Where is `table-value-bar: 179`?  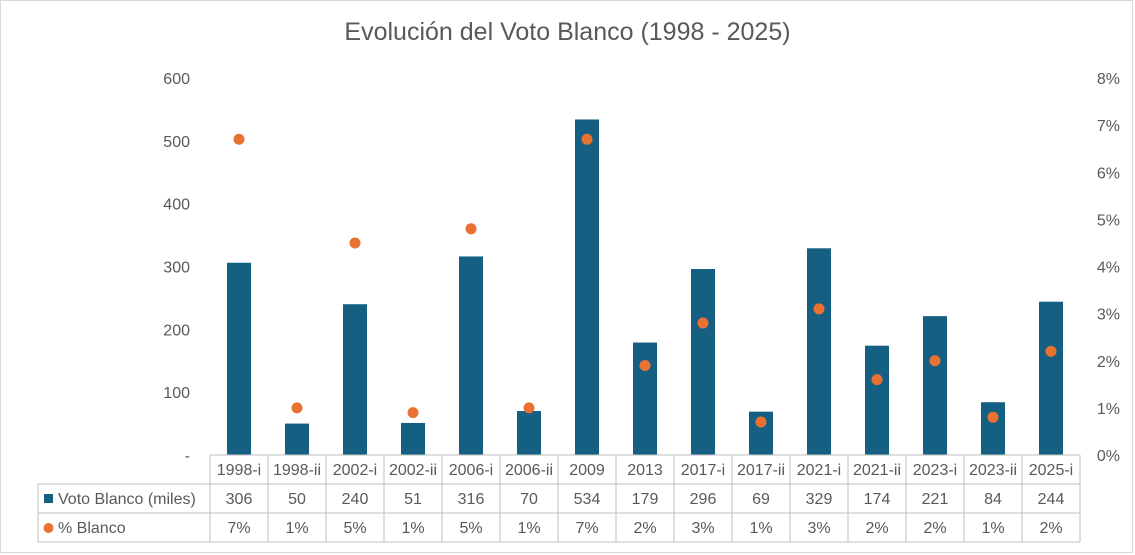 table-value-bar: 179 is located at coordinates (645, 499).